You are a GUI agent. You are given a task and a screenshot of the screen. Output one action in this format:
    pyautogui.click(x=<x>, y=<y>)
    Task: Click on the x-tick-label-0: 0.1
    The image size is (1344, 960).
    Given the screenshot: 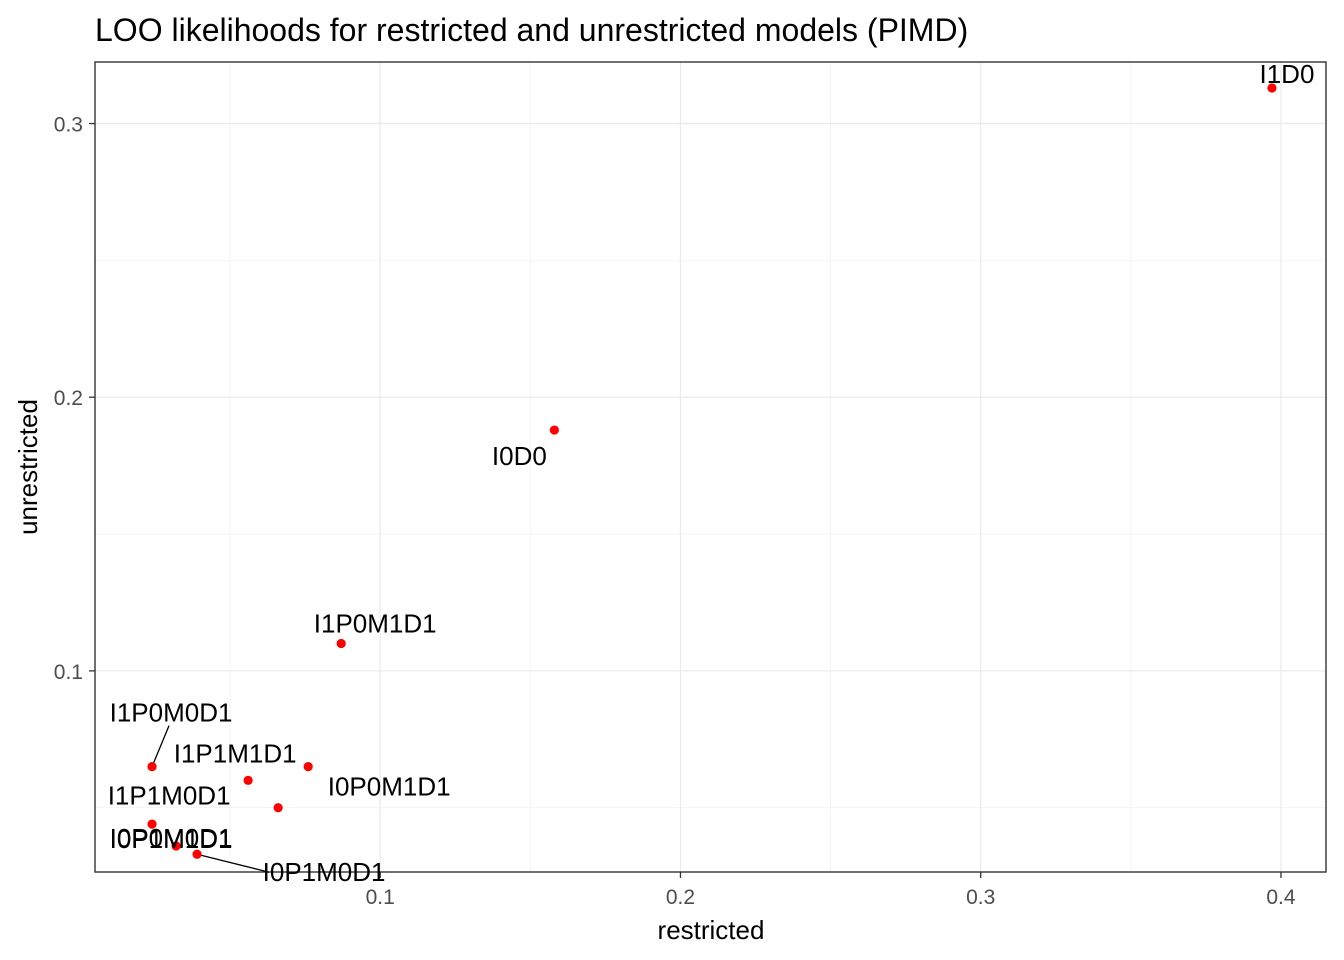 What is the action you would take?
    pyautogui.click(x=380, y=897)
    